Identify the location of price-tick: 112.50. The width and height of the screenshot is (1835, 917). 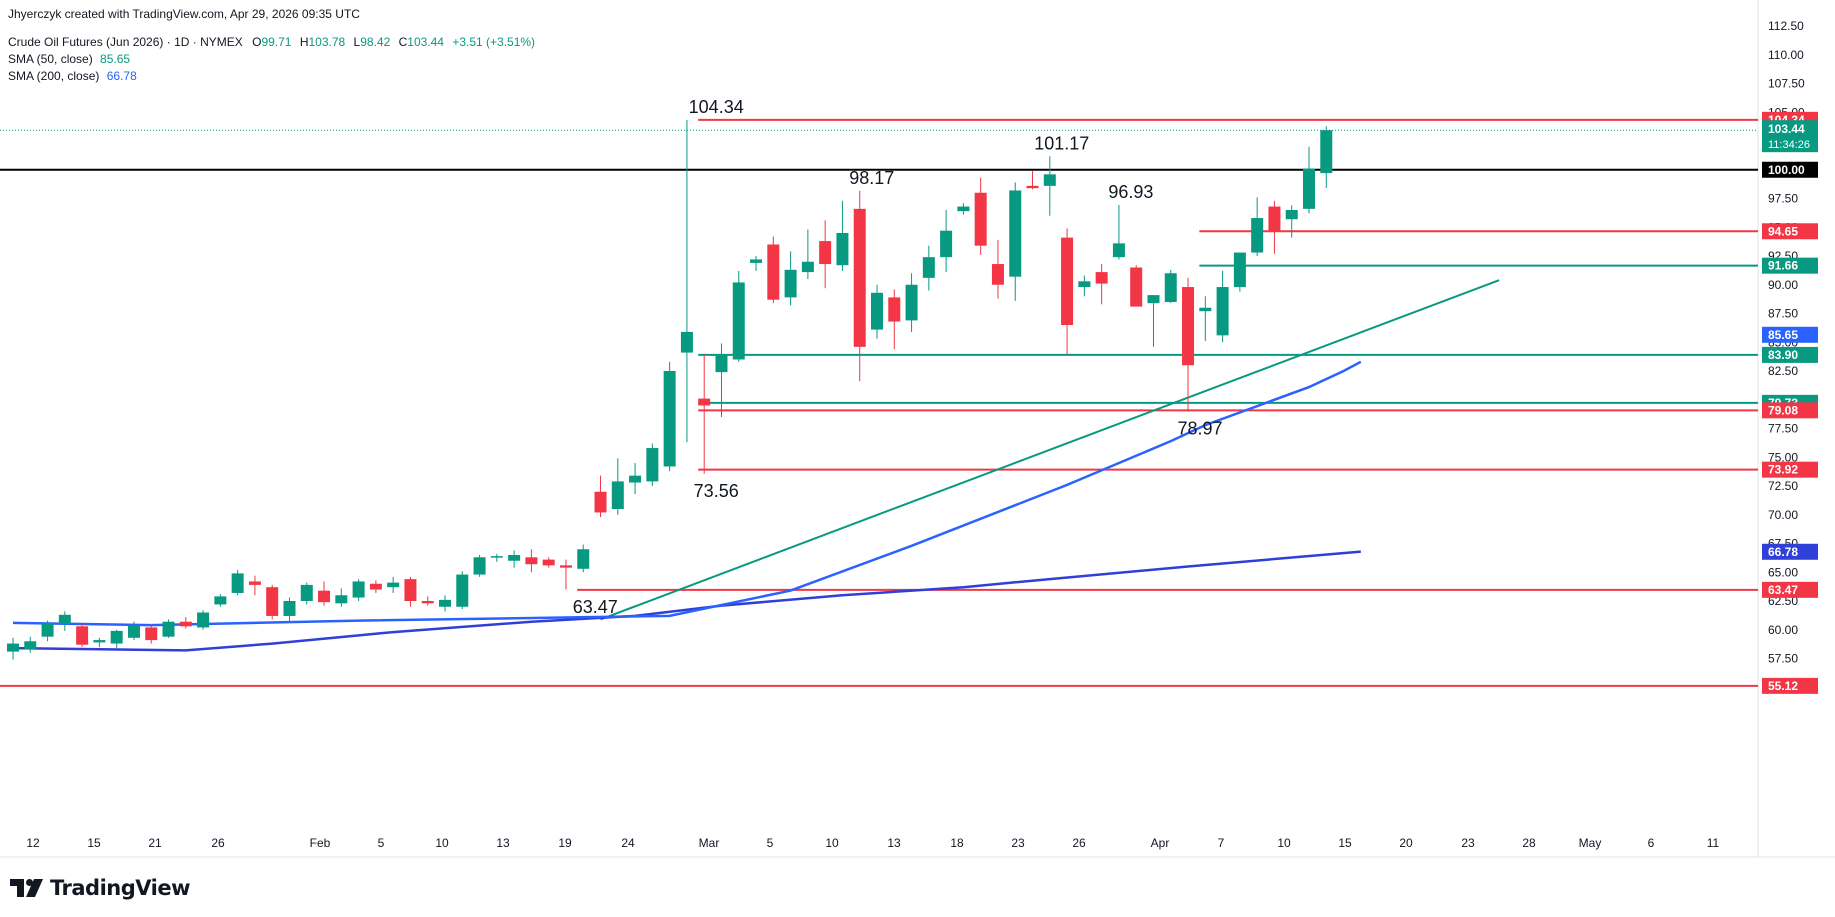
(1786, 26).